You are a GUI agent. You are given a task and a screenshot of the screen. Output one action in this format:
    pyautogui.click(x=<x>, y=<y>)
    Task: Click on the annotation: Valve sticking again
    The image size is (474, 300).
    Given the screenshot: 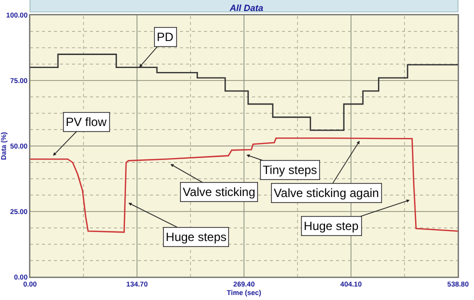 What is the action you would take?
    pyautogui.click(x=326, y=193)
    